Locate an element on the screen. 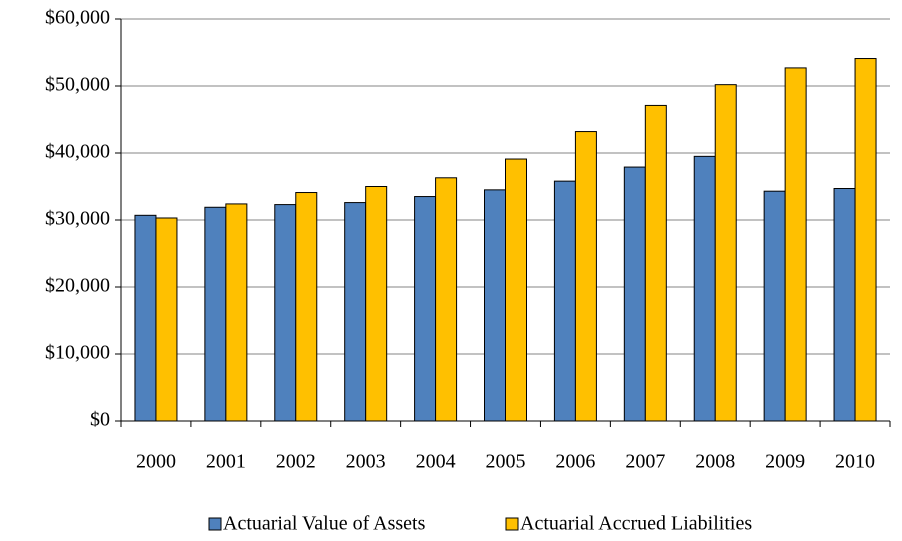 The image size is (902, 541). x-tick-label: 2003 is located at coordinates (366, 462).